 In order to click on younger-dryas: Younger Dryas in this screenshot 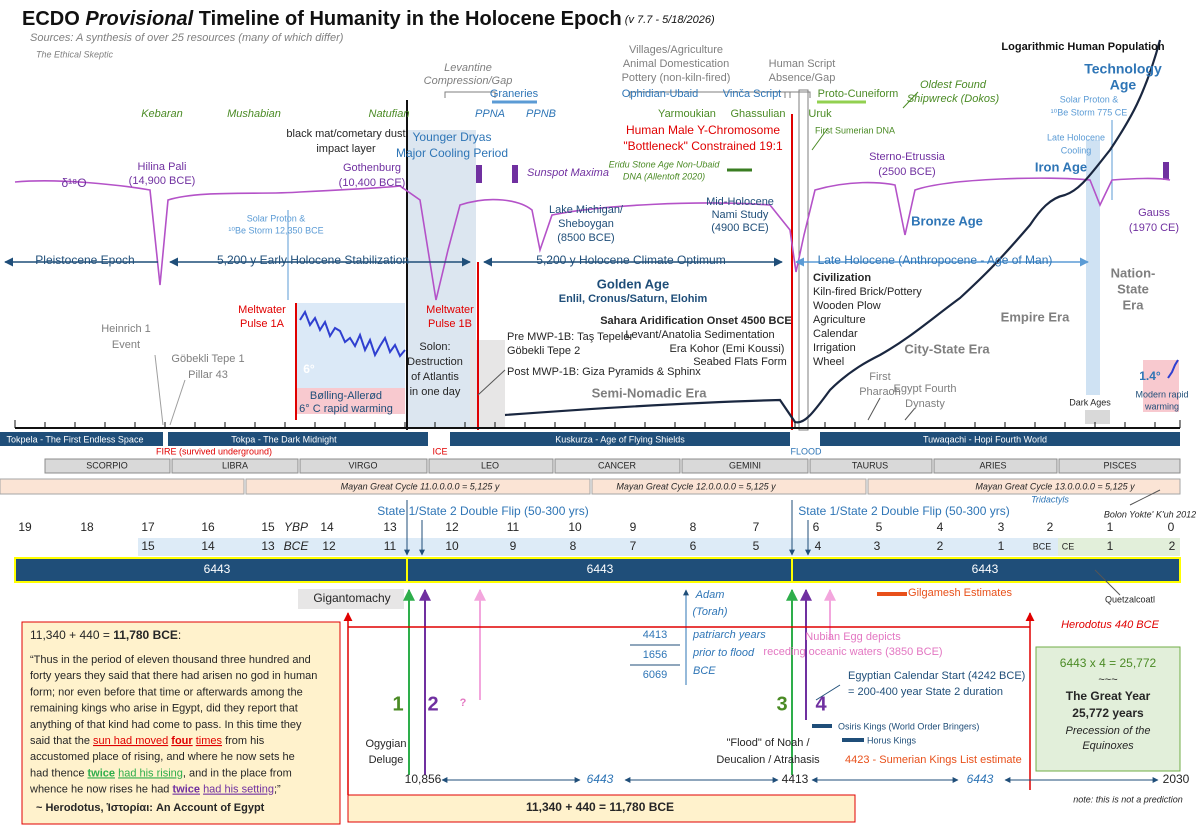, I will do `click(452, 137)`.